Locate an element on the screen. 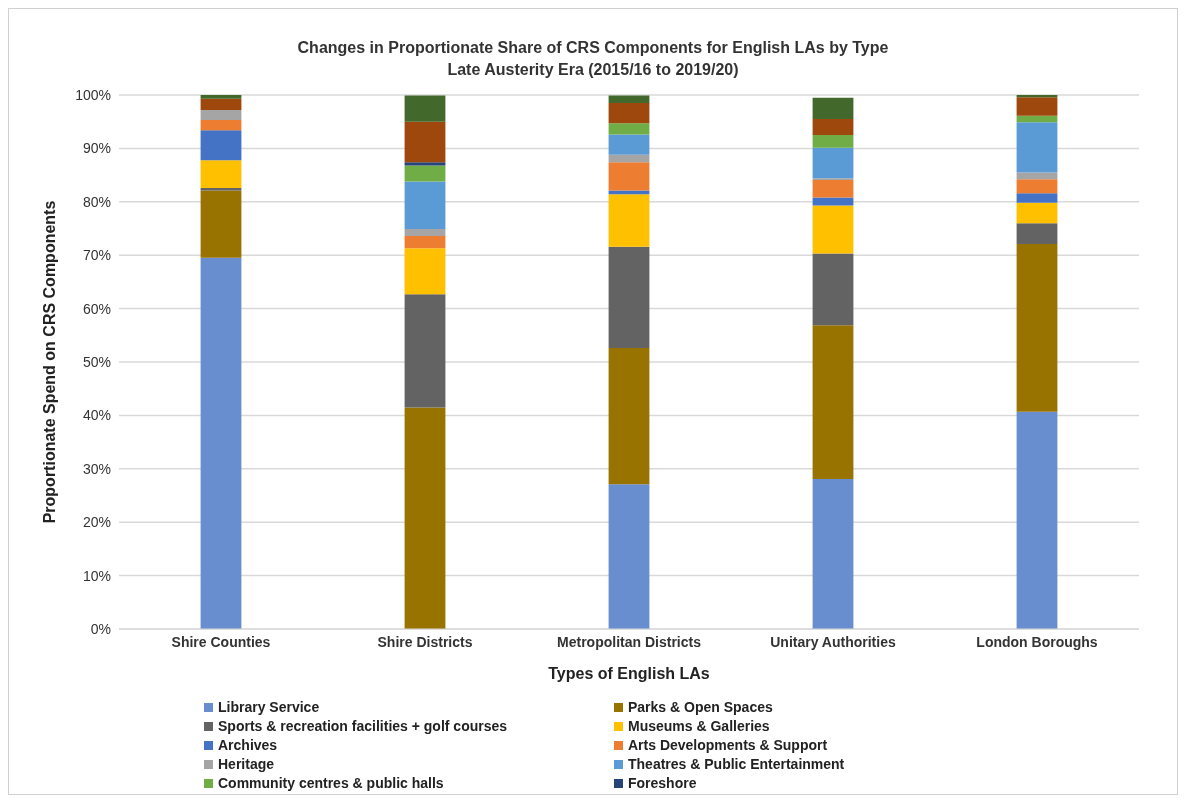  legend-label: Archives is located at coordinates (248, 745).